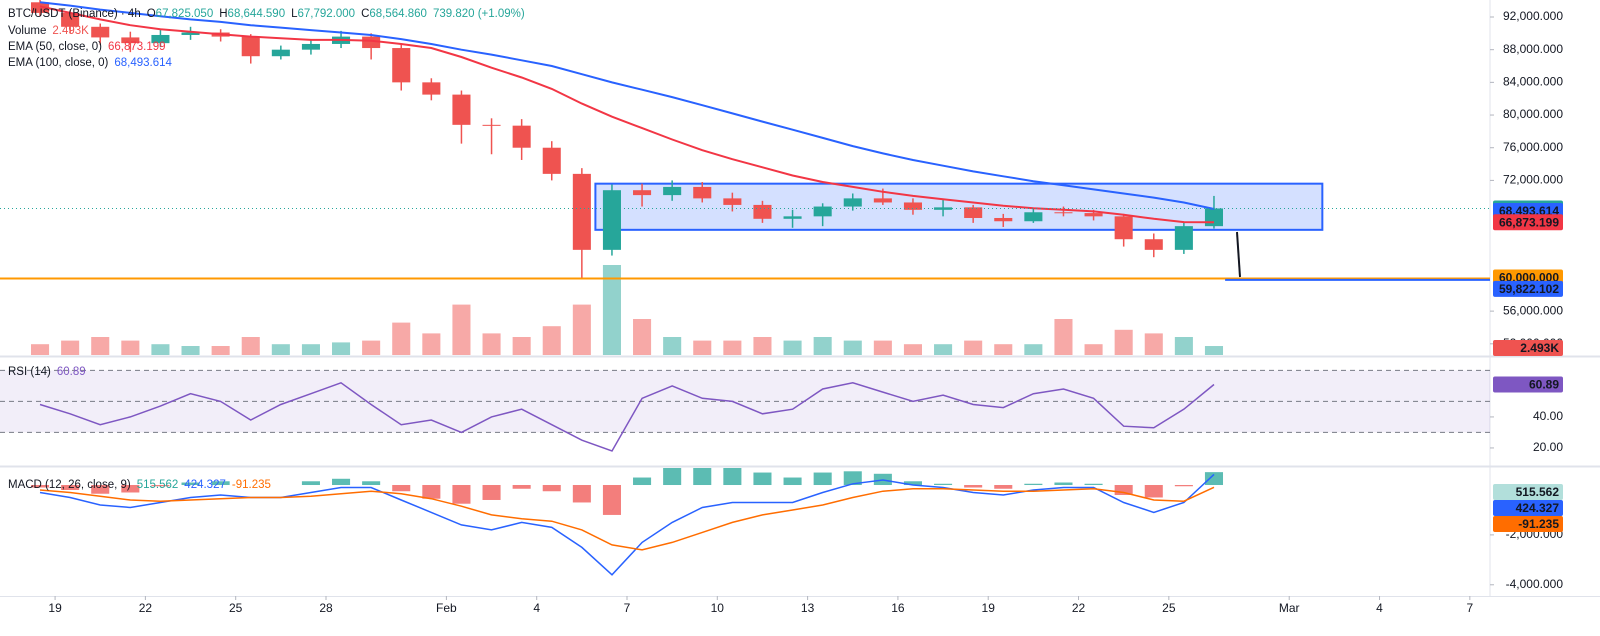  What do you see at coordinates (479, 14) in the screenshot?
I see `legend-item: 739.820 (+1.09%)` at bounding box center [479, 14].